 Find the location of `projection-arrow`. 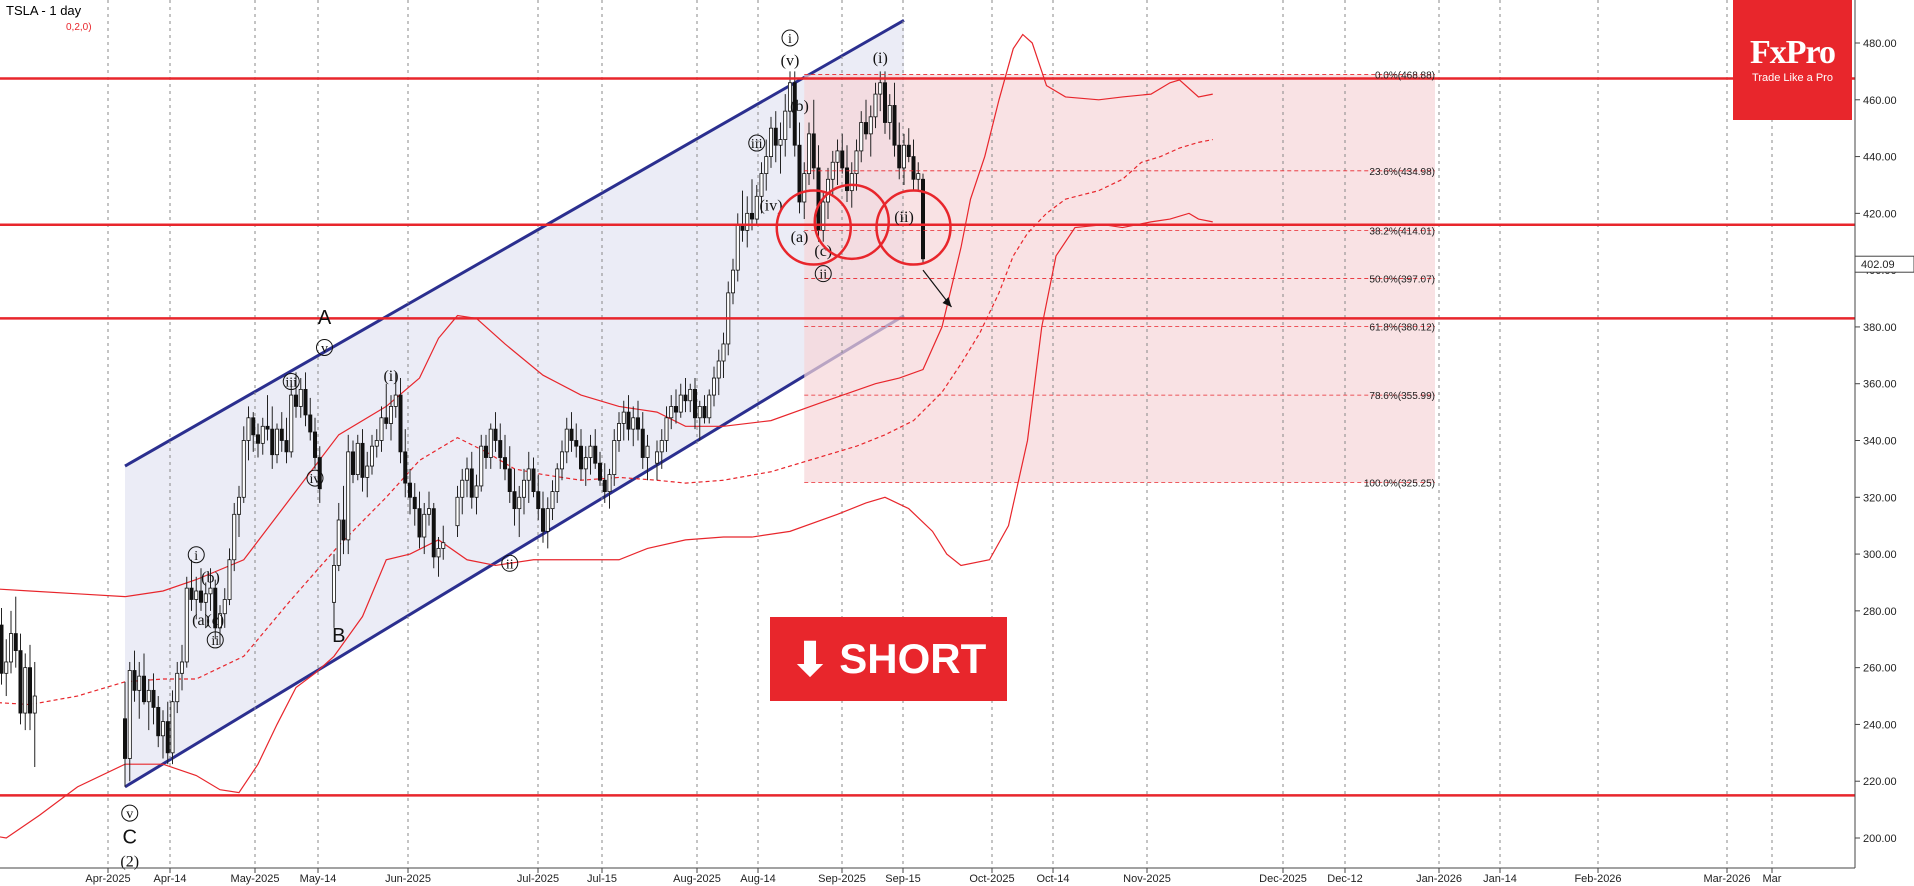

projection-arrow is located at coordinates (937, 288).